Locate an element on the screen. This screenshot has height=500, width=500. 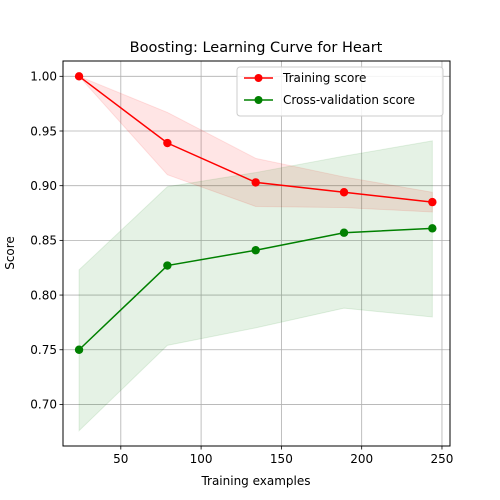
y-tick-label: 0.85 is located at coordinates (43, 241).